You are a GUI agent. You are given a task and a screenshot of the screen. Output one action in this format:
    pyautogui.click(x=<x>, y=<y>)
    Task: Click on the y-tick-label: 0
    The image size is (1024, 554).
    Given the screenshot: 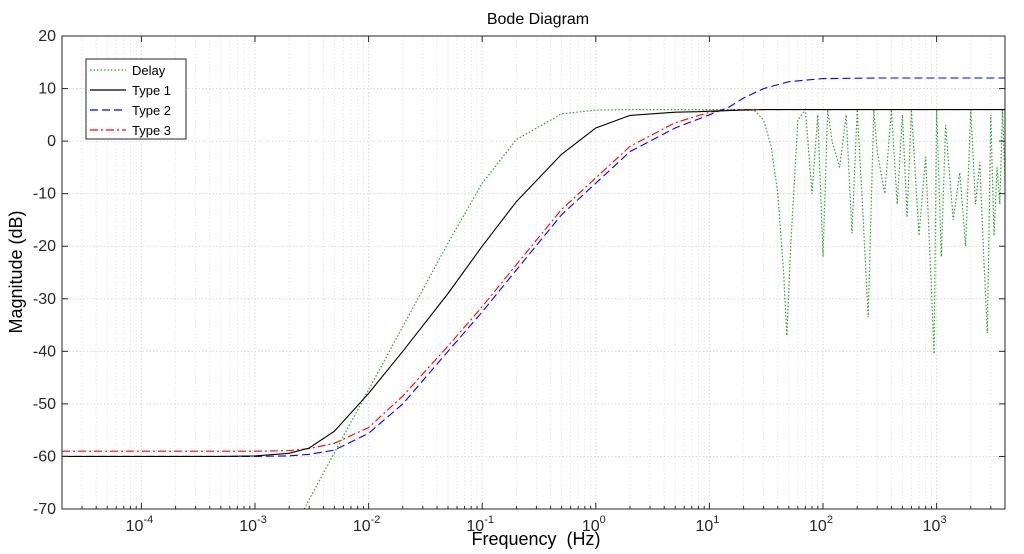 What is the action you would take?
    pyautogui.click(x=51, y=141)
    